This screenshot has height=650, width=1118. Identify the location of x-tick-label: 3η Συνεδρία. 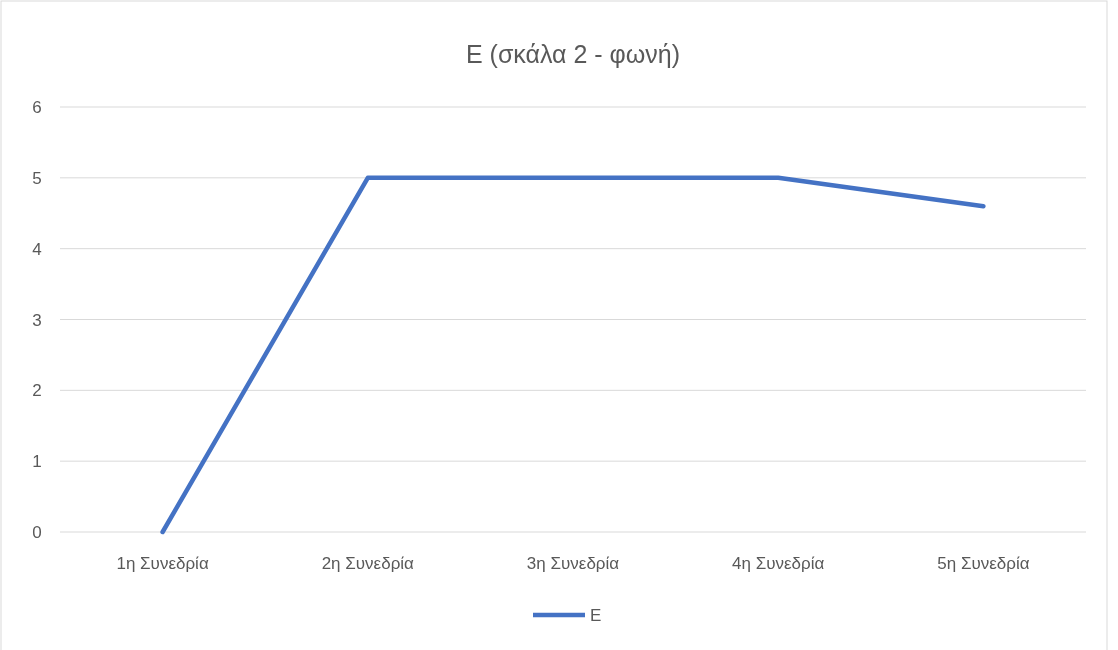
(573, 563).